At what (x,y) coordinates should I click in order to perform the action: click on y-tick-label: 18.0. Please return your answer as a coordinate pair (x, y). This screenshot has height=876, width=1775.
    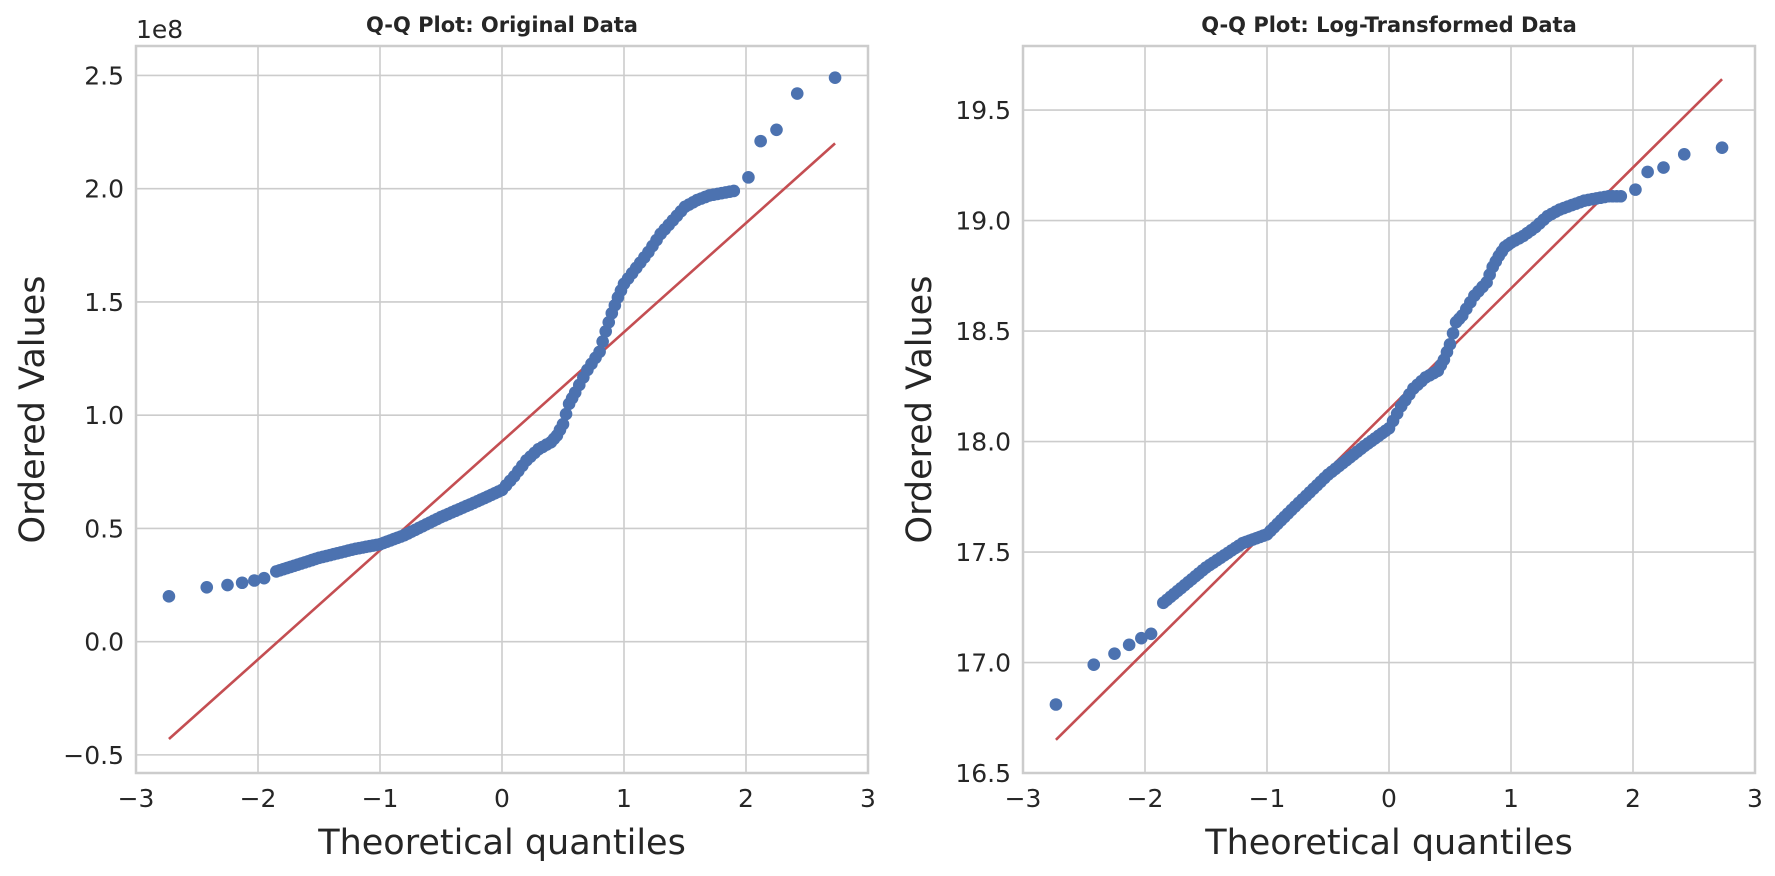
    Looking at the image, I should click on (983, 442).